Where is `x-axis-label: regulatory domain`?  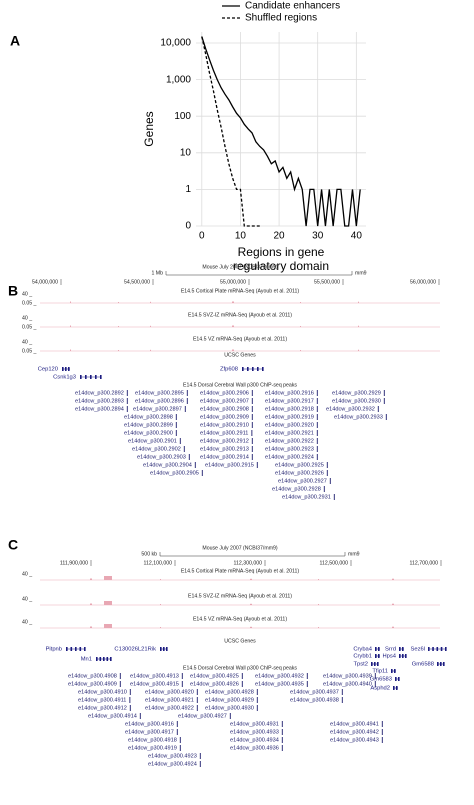
x-axis-label: regulatory domain is located at coordinates (281, 266).